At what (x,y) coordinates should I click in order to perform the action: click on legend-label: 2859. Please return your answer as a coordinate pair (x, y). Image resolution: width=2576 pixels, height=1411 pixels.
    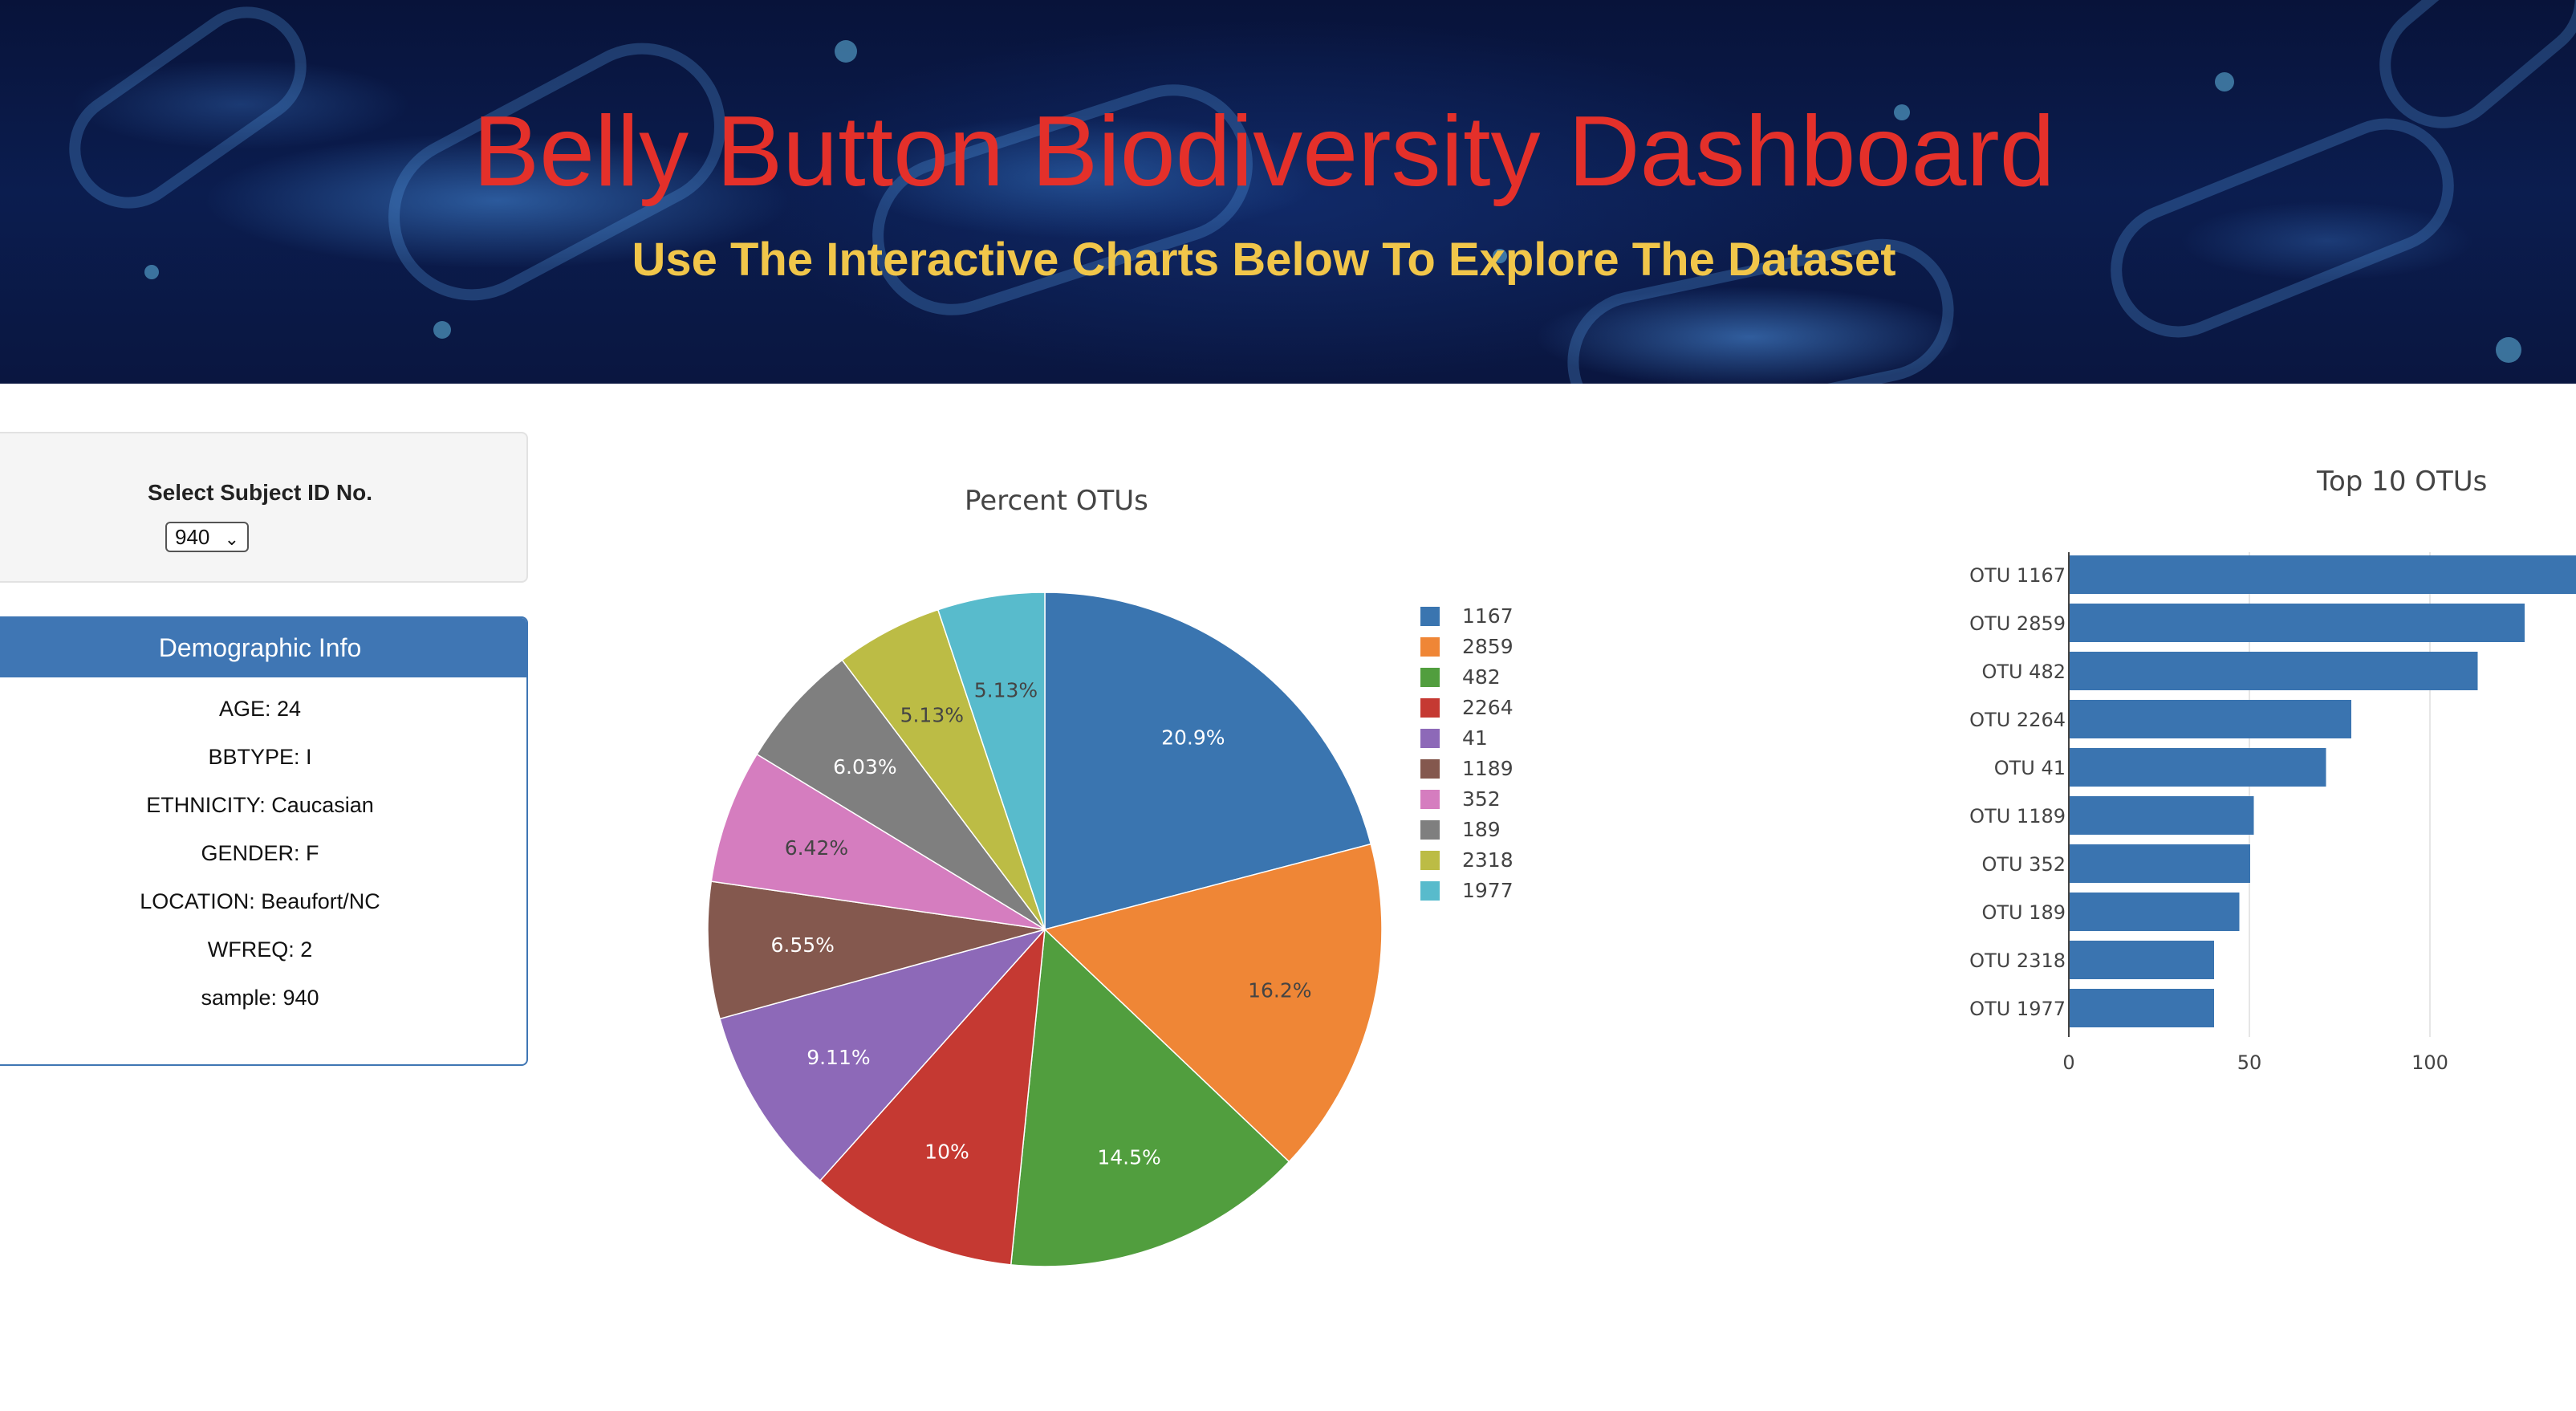
    Looking at the image, I should click on (1488, 646).